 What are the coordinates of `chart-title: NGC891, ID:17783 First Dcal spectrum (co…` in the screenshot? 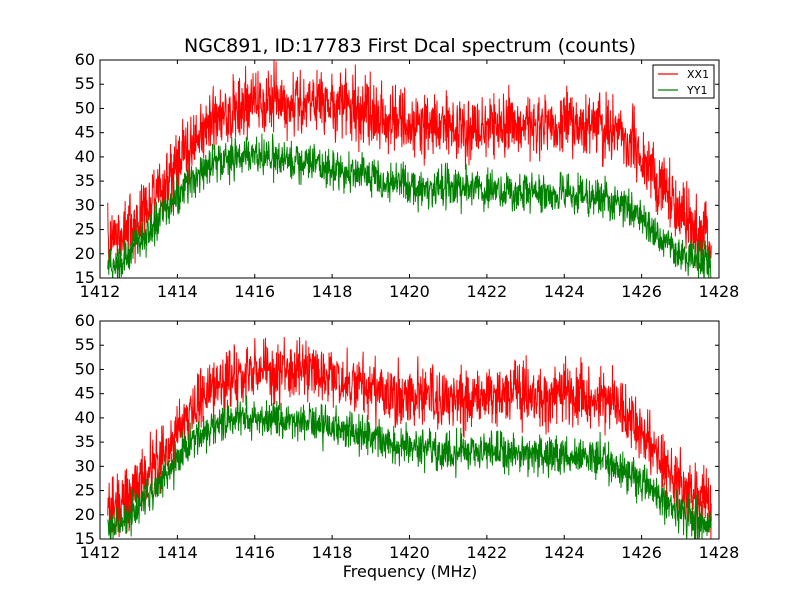 It's located at (410, 46).